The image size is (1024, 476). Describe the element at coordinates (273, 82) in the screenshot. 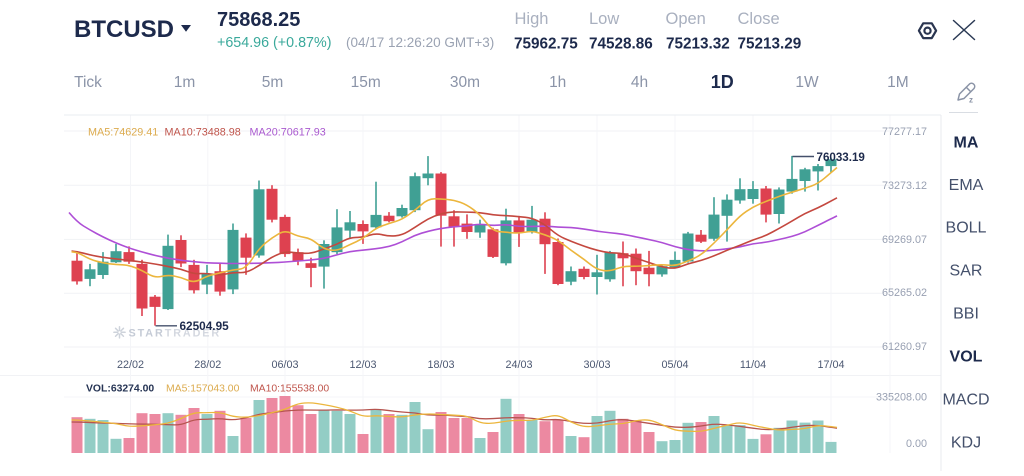

I see `svg-text: 5m` at that location.